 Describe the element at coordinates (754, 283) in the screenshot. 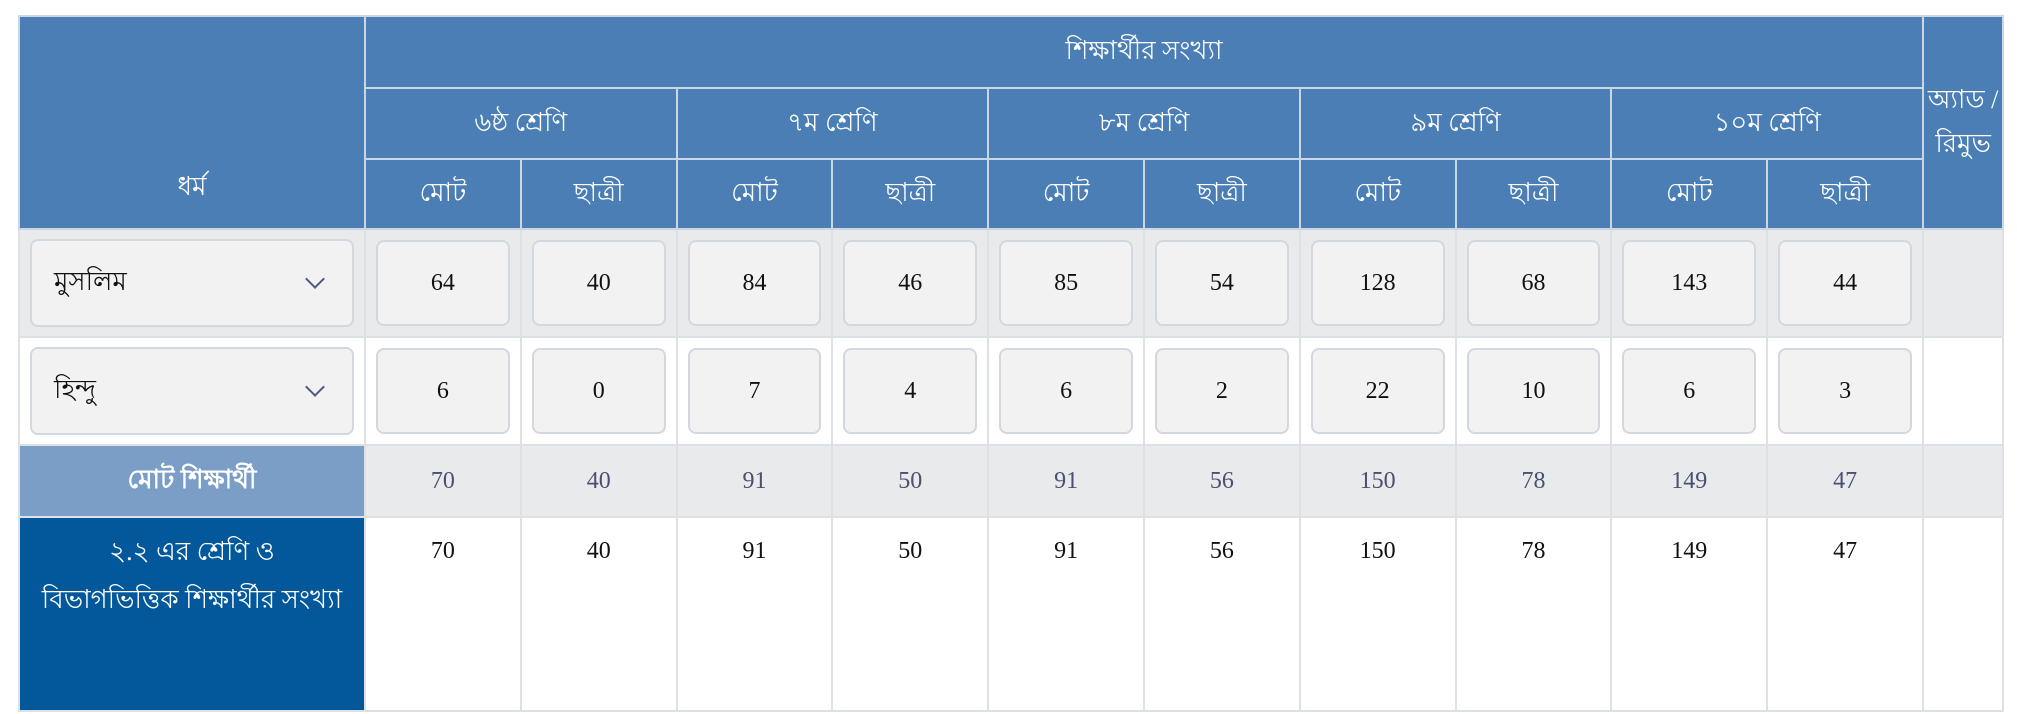

I see `count-input: 84` at that location.